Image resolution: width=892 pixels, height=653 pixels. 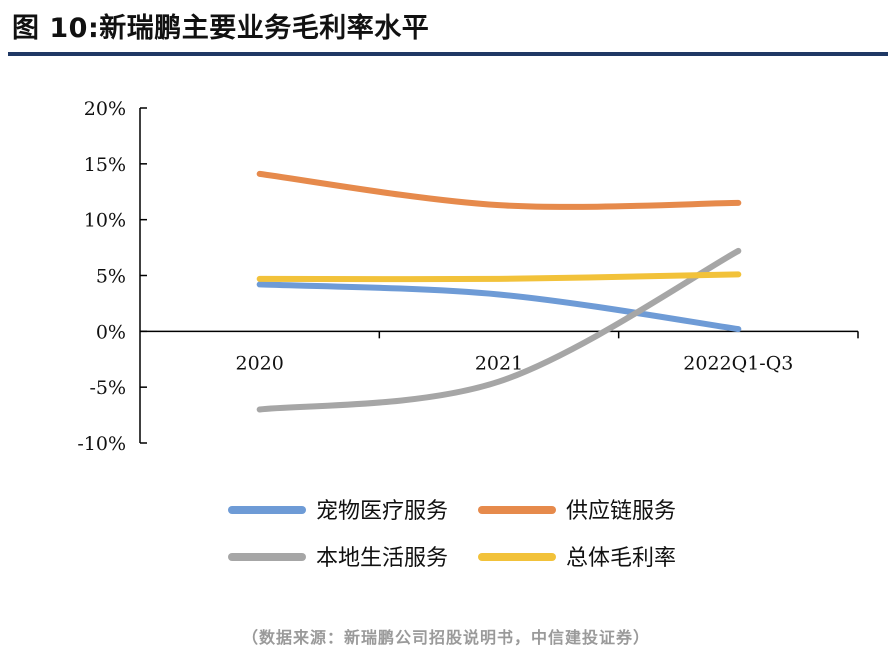 I want to click on y-tick-label: 20%, so click(x=105, y=109).